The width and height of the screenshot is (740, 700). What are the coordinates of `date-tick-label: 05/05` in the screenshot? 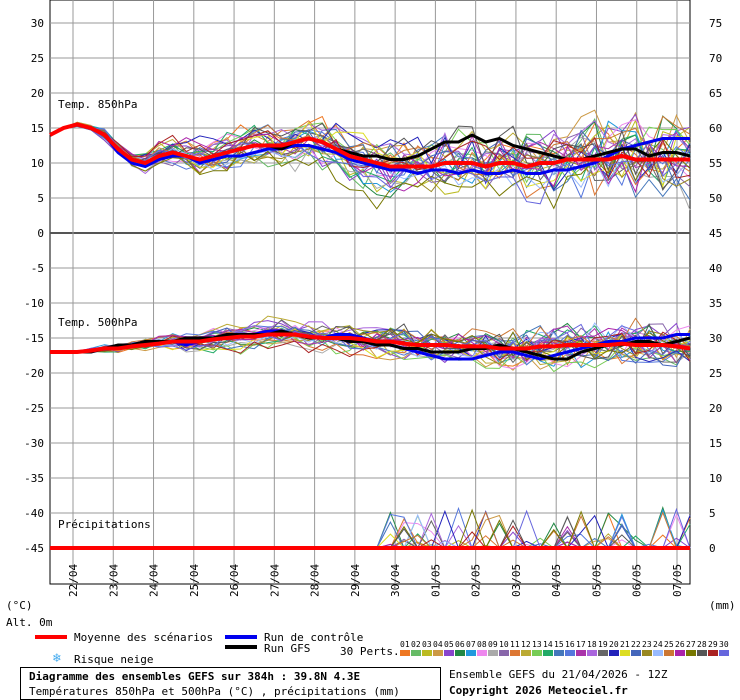 It's located at (596, 580).